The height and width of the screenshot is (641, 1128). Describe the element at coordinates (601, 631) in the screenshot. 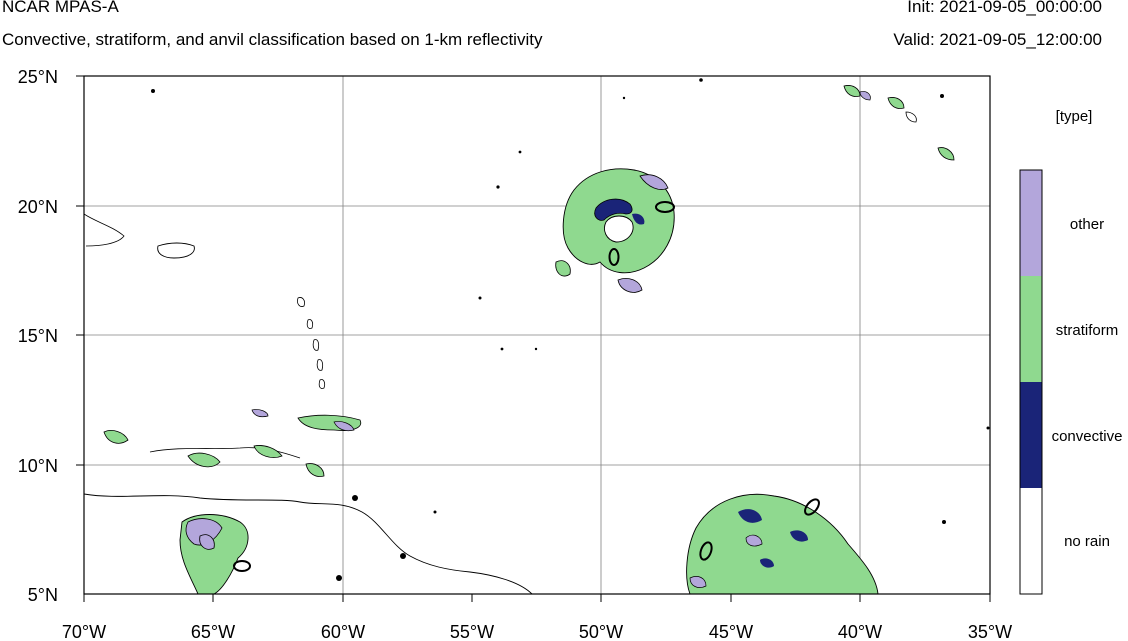

I see `lon-label: 50°W` at that location.